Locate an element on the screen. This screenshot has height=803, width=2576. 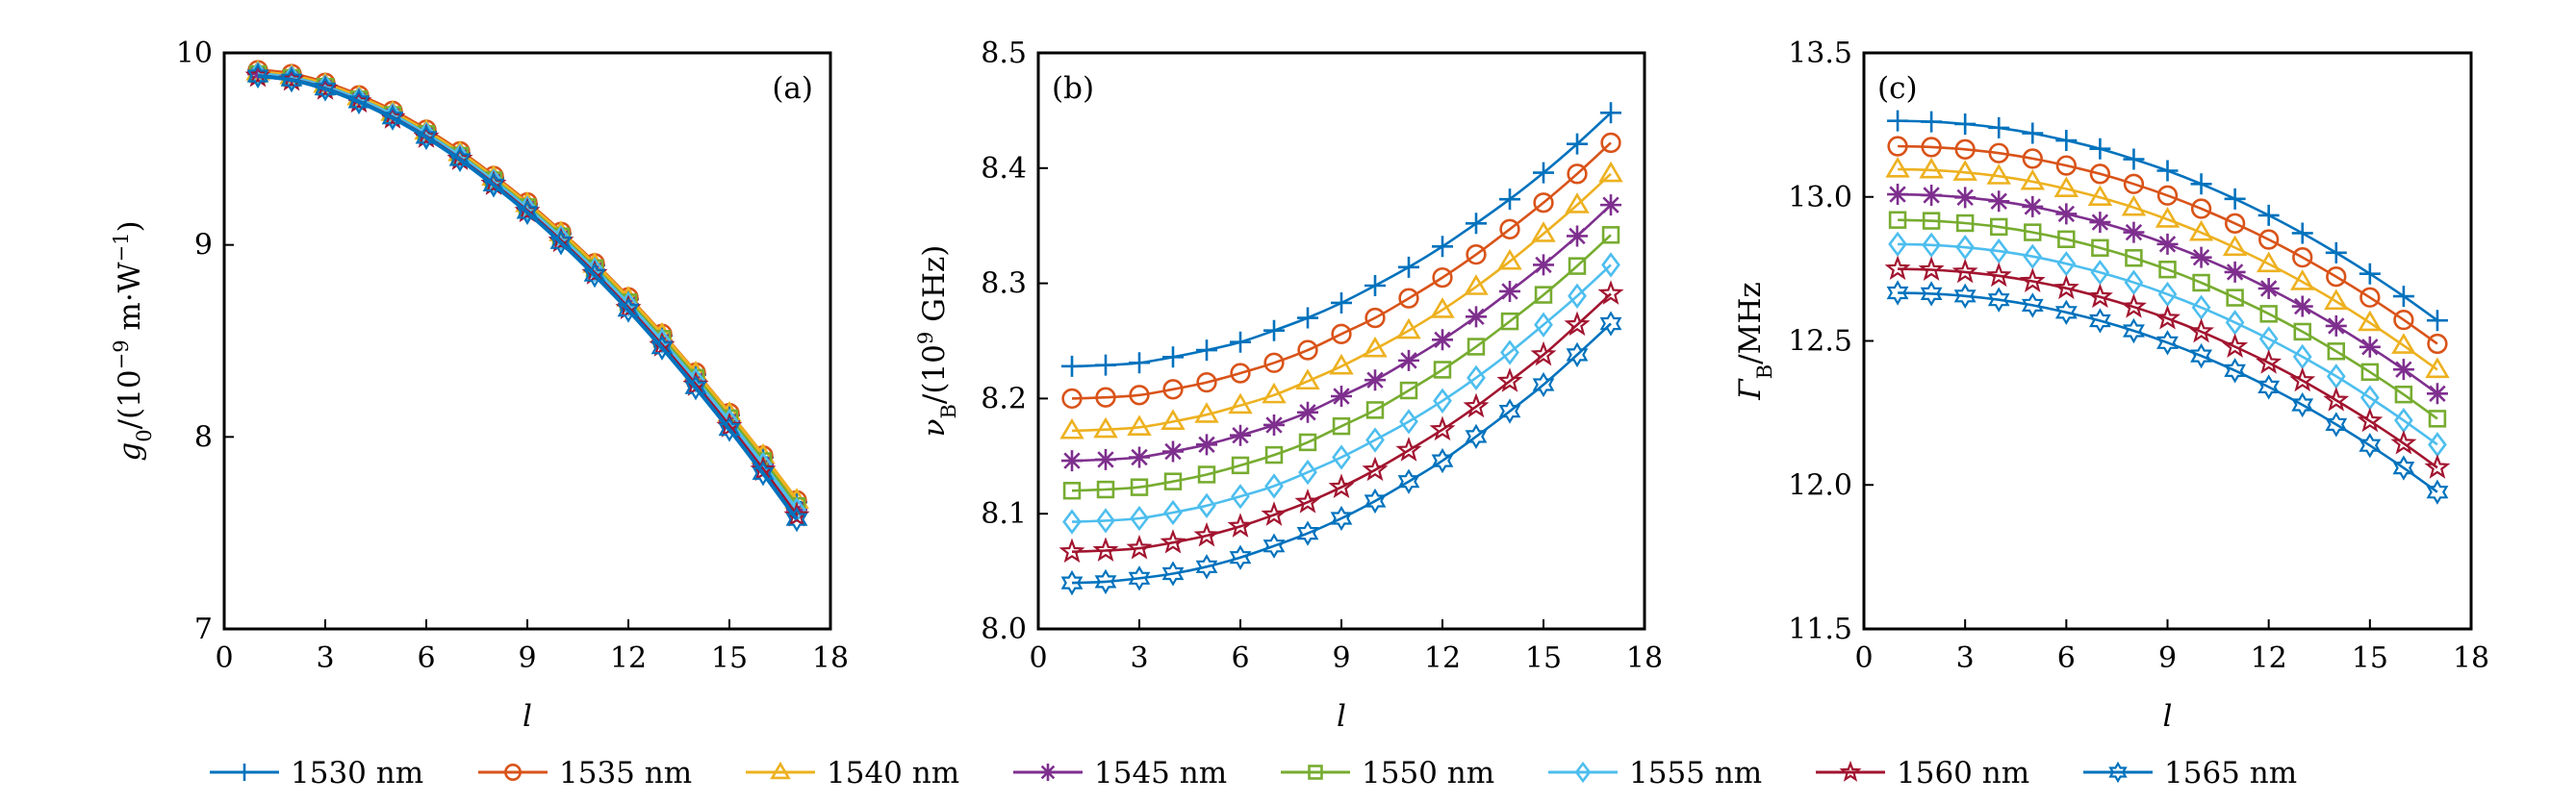
legend-marker-pentagram-icon is located at coordinates (1850, 771).